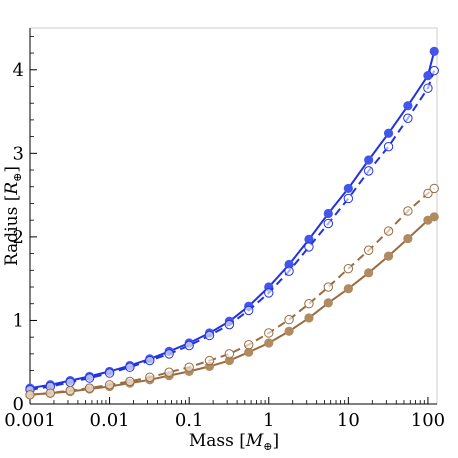 The image size is (458, 458). I want to click on y-axis-label: Radius [R⊕], so click(13, 216).